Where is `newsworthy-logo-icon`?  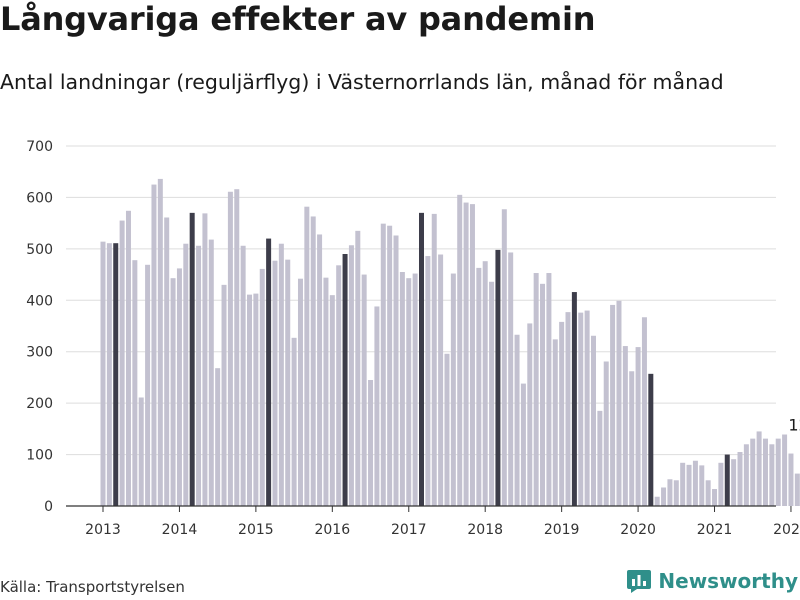
newsworthy-logo-icon is located at coordinates (639, 581).